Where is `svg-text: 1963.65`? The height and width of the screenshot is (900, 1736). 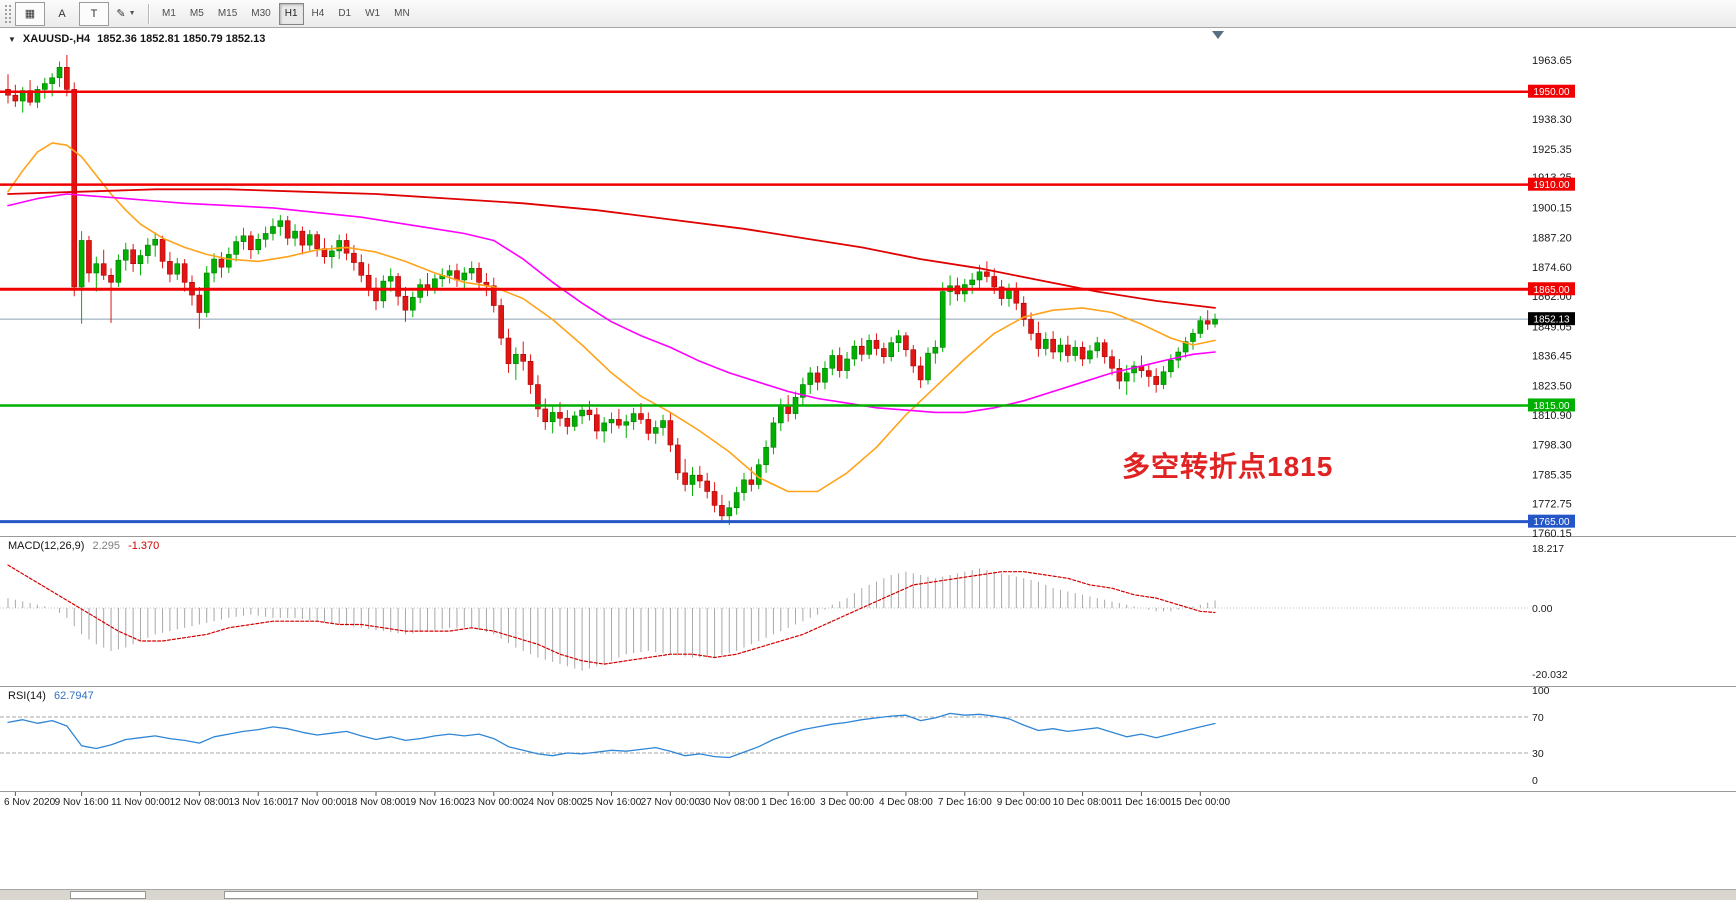 svg-text: 1963.65 is located at coordinates (1552, 61).